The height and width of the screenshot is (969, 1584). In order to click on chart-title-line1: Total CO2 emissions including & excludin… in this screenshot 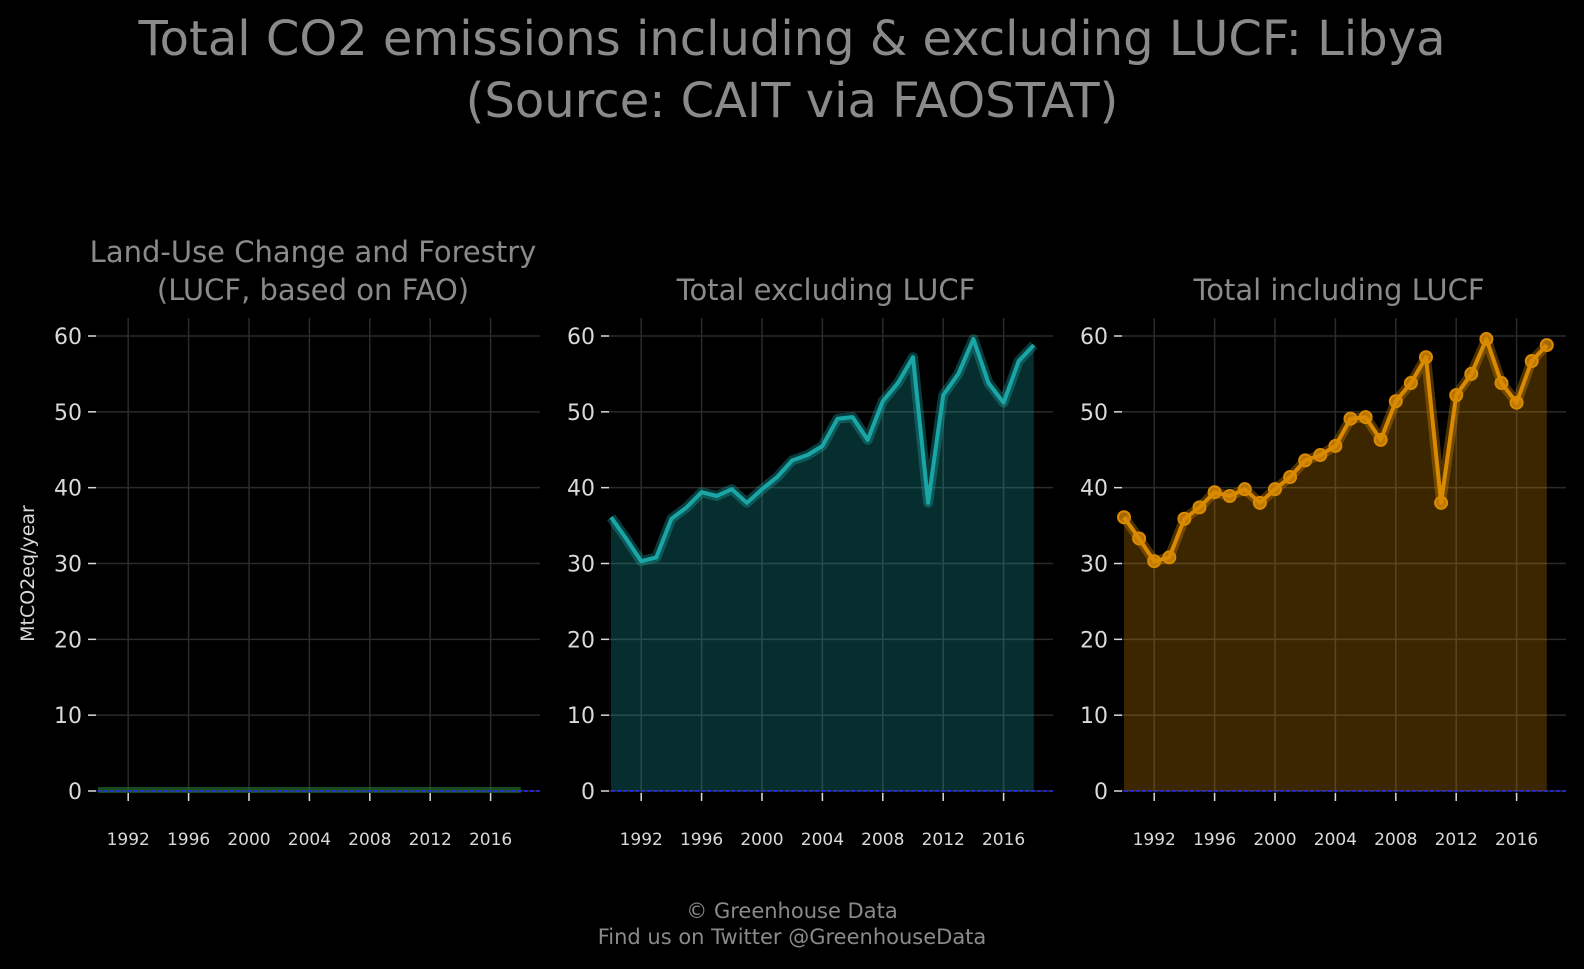, I will do `click(792, 39)`.